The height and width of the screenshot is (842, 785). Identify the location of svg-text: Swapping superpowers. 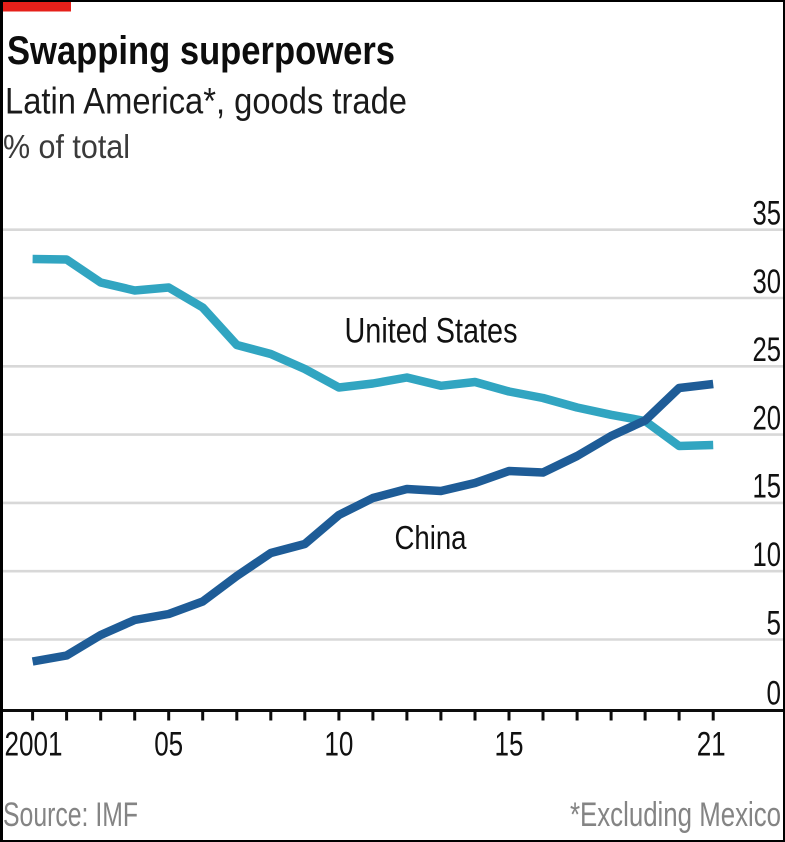
(201, 51).